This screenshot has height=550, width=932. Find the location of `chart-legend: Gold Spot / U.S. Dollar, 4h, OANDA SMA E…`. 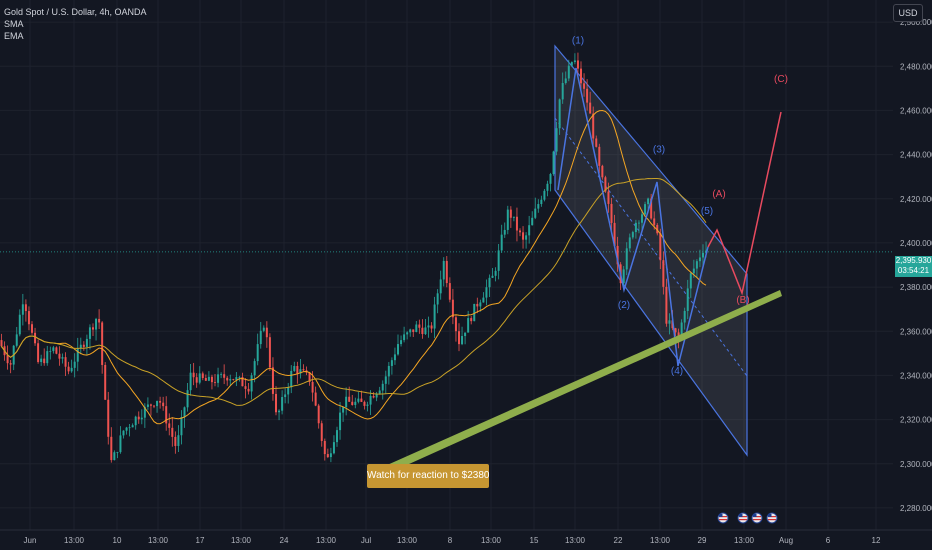

chart-legend: Gold Spot / U.S. Dollar, 4h, OANDA SMA E… is located at coordinates (75, 24).